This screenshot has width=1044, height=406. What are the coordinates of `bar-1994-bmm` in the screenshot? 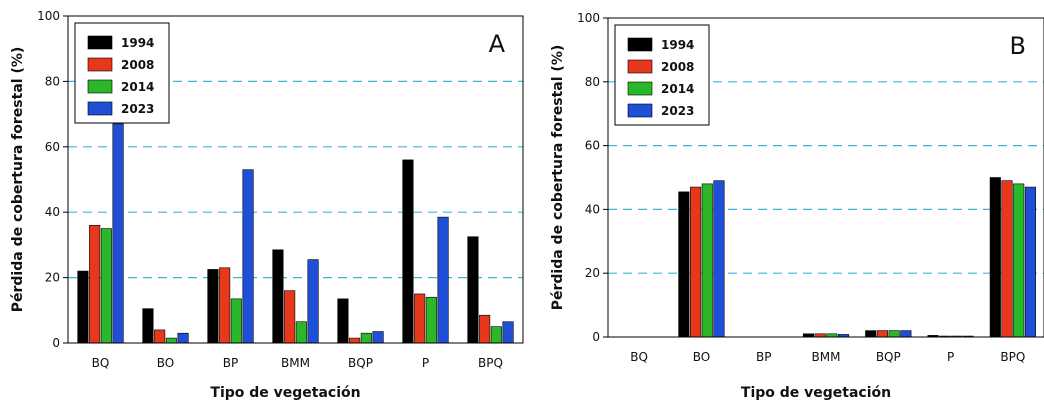 It's located at (278, 296).